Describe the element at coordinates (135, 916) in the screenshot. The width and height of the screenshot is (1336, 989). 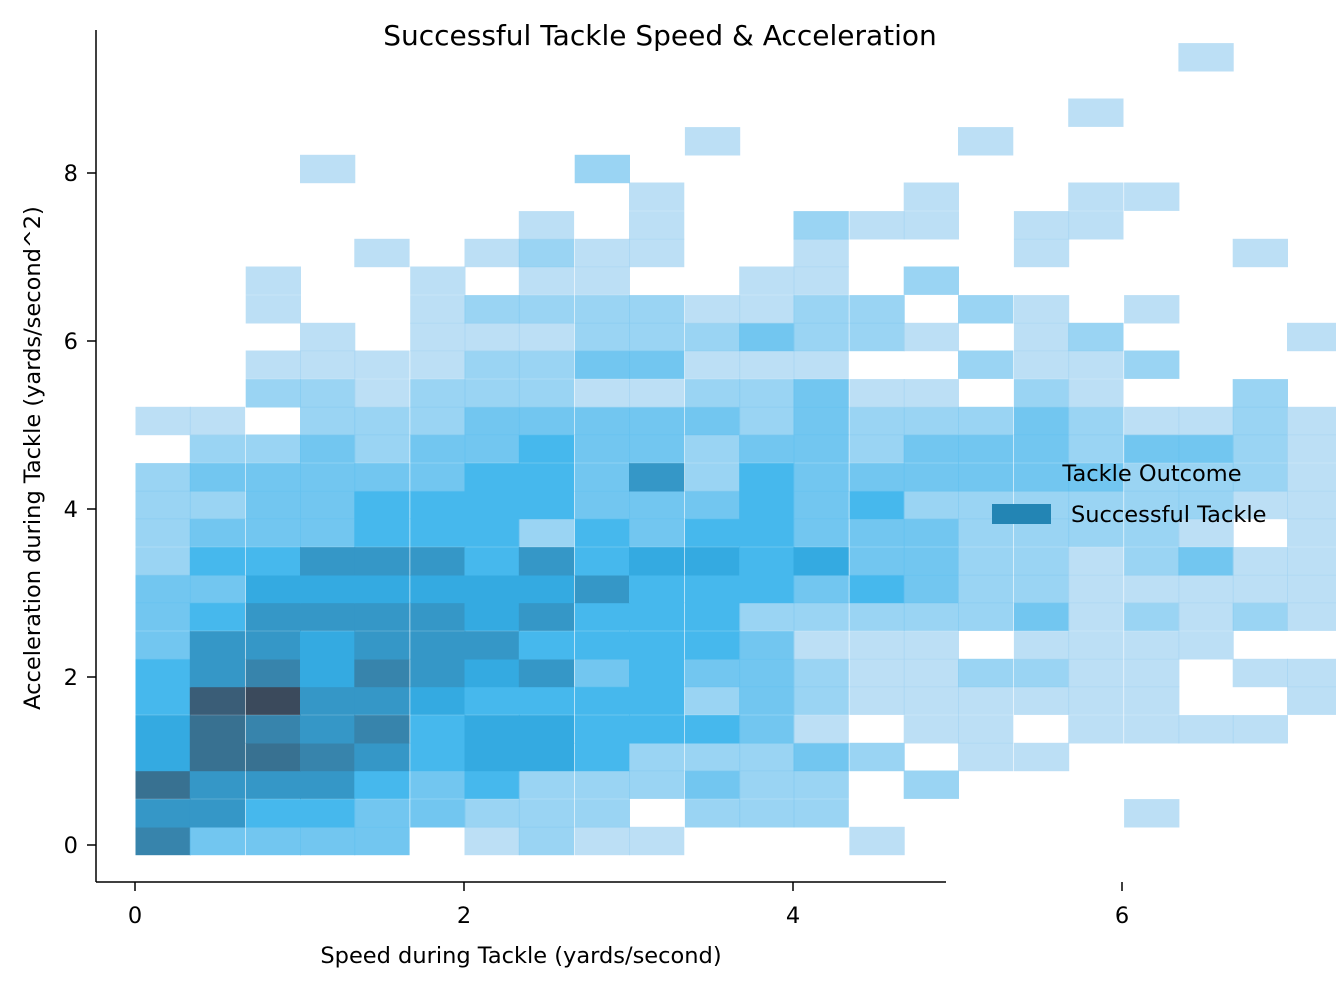
I see `x-tick-label: 0` at that location.